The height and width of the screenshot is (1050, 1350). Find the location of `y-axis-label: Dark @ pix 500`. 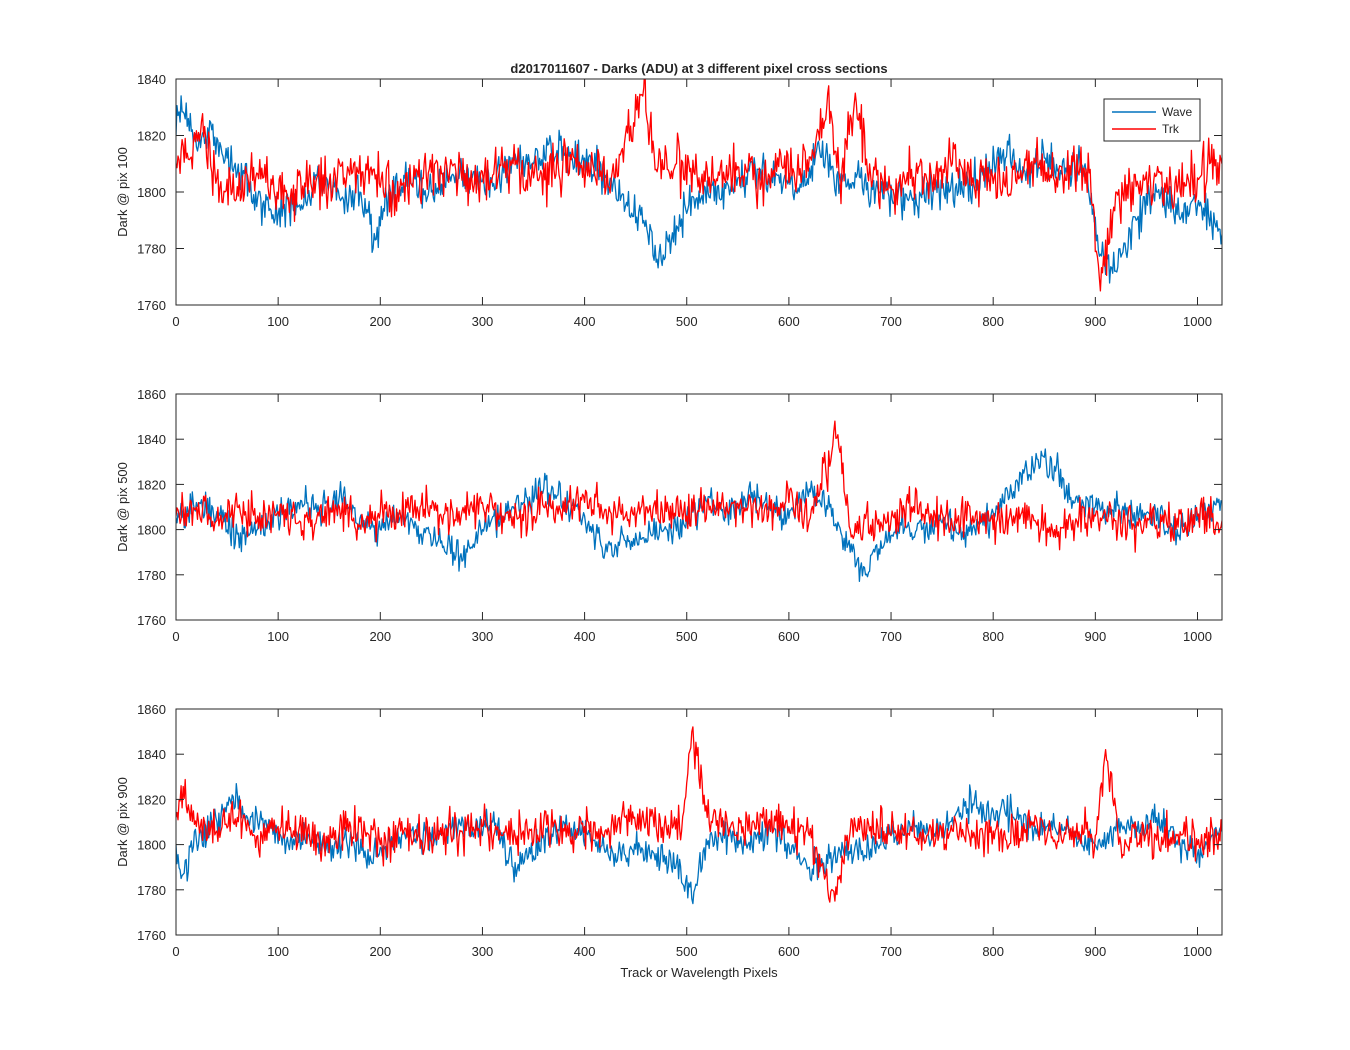

y-axis-label: Dark @ pix 500 is located at coordinates (122, 507).